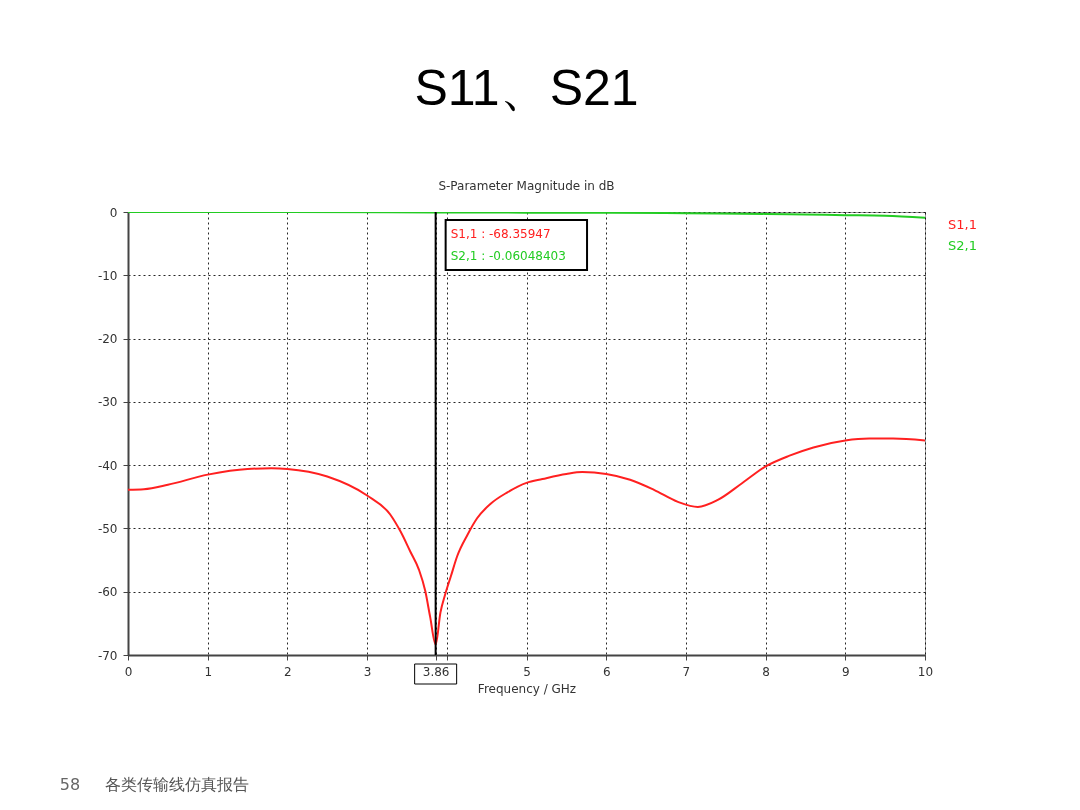 This screenshot has height=810, width=1080. I want to click on x-axis-title: Frequency / GHz, so click(527, 688).